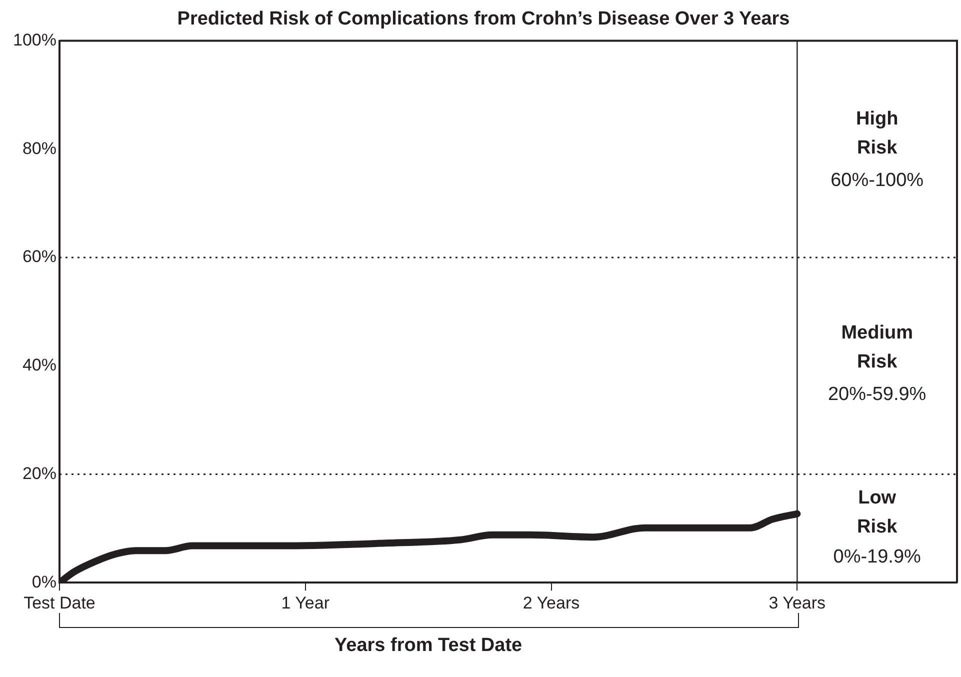 The width and height of the screenshot is (961, 677). What do you see at coordinates (877, 512) in the screenshot?
I see `annotation: Low Risk` at bounding box center [877, 512].